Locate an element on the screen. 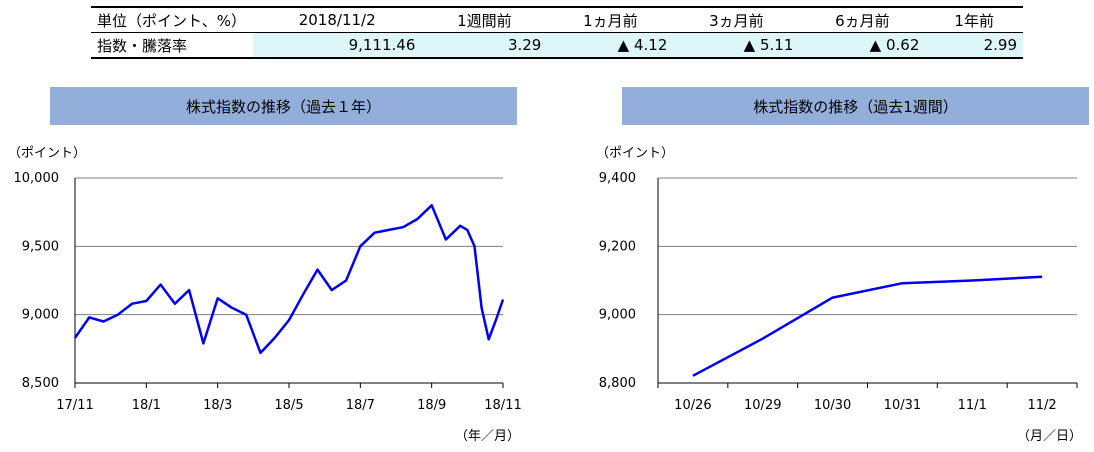  chart2-xtick-label: 10/29 is located at coordinates (762, 405).